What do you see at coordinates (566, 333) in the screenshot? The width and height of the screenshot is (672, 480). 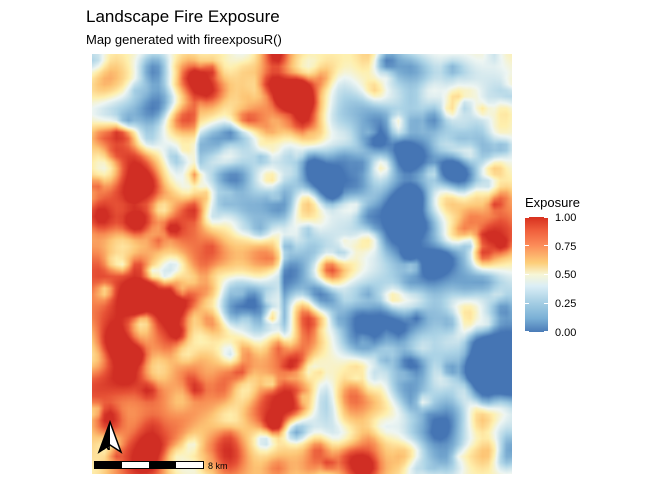 I see `legend-label: 0.00` at bounding box center [566, 333].